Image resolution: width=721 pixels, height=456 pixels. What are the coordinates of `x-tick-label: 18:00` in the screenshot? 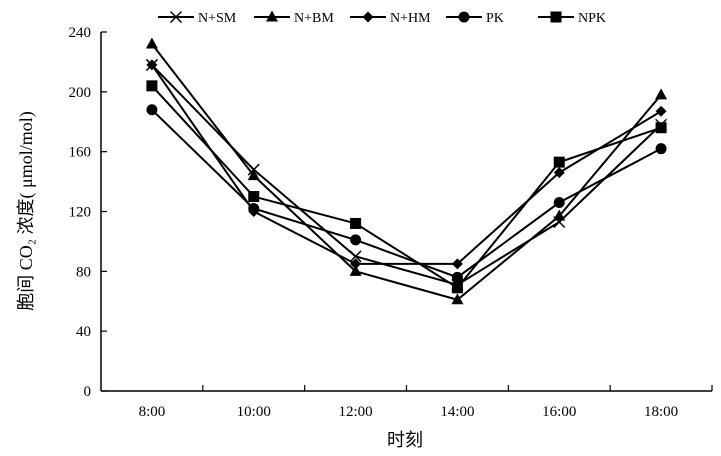 It's located at (661, 412).